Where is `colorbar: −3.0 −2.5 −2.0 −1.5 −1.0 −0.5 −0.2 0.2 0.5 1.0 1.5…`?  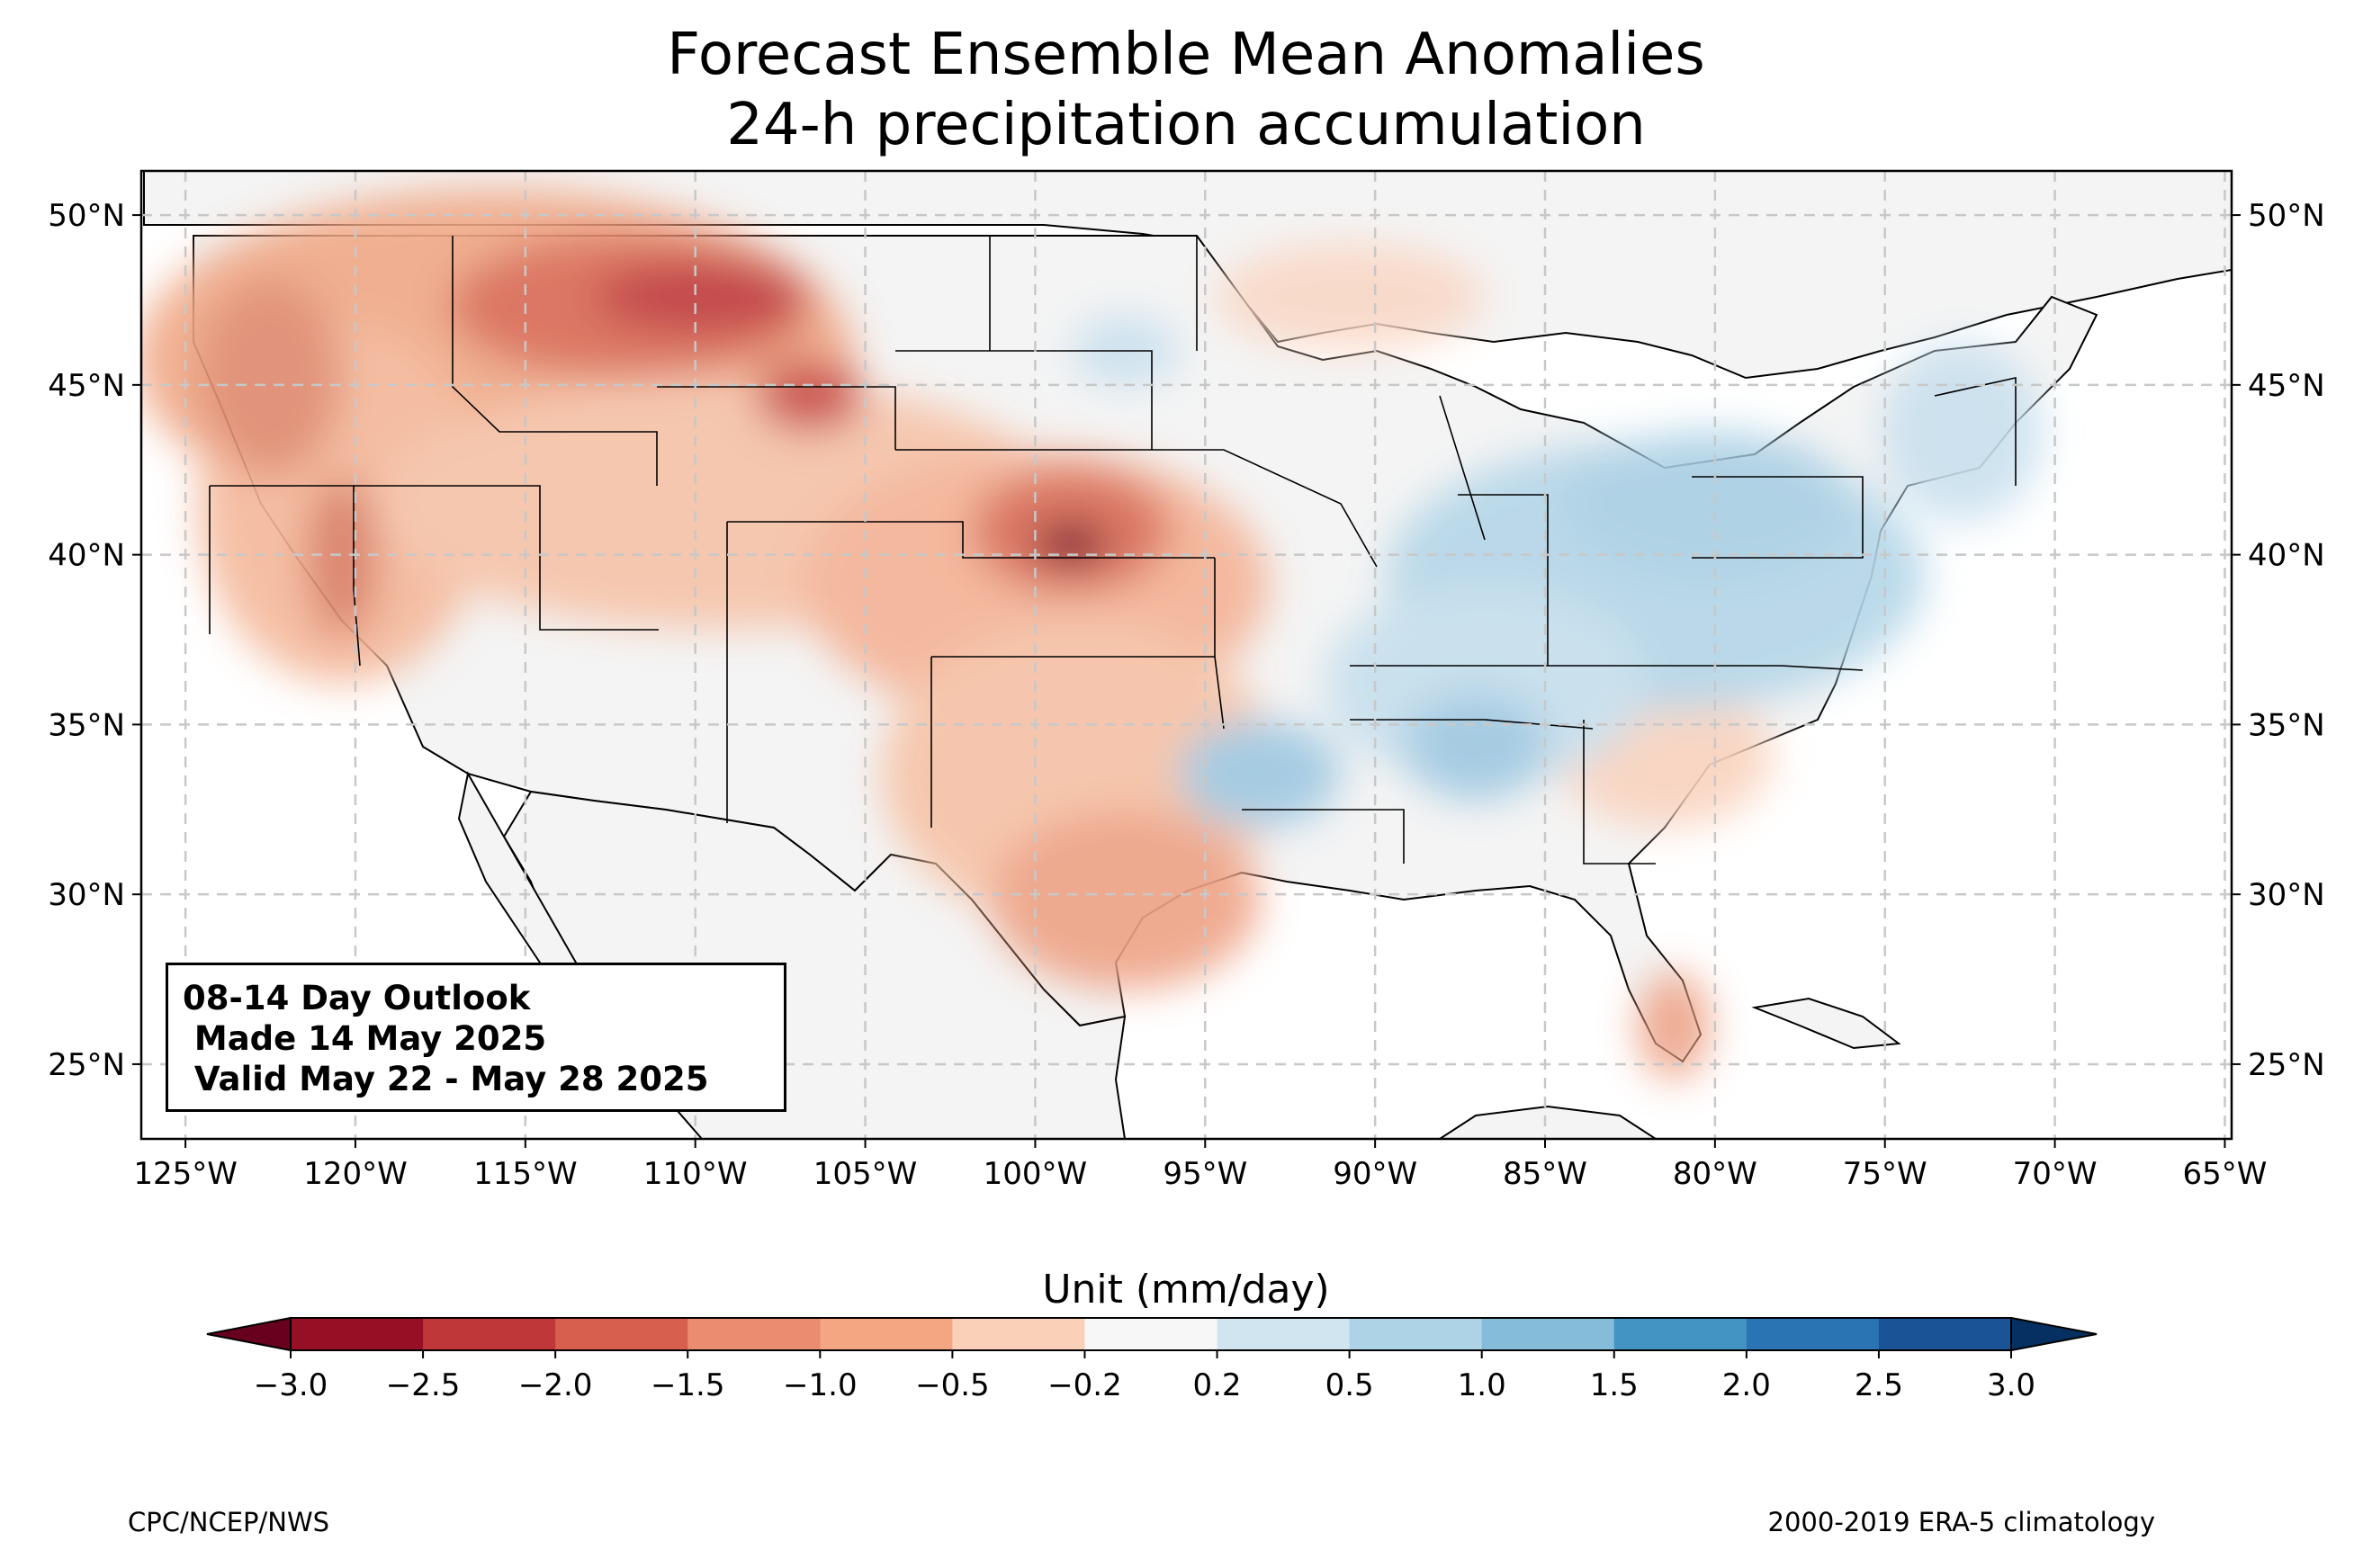 colorbar: −3.0 −2.5 −2.0 −1.5 −1.0 −0.5 −0.2 0.2 0.5 1.0 1.5… is located at coordinates (1152, 1359).